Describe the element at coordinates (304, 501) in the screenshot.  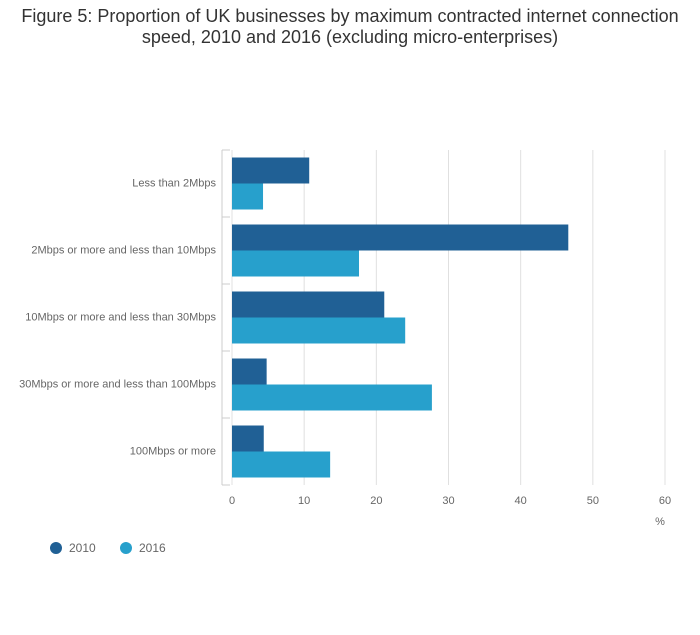
I see `x-tick-label: 10` at that location.